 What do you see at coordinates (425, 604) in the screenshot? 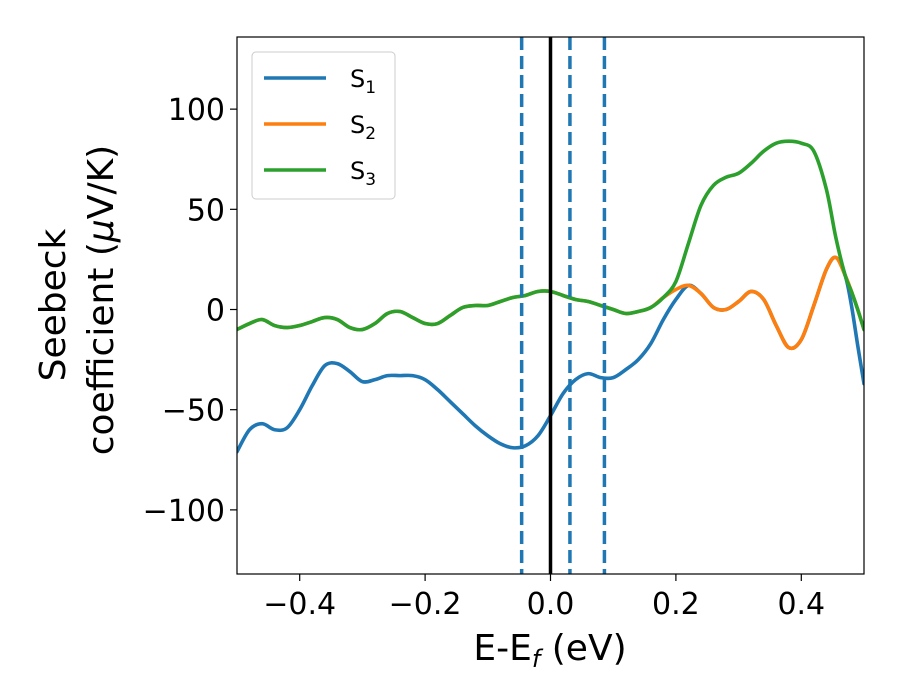
I see `x-tick-label: −0.2` at bounding box center [425, 604].